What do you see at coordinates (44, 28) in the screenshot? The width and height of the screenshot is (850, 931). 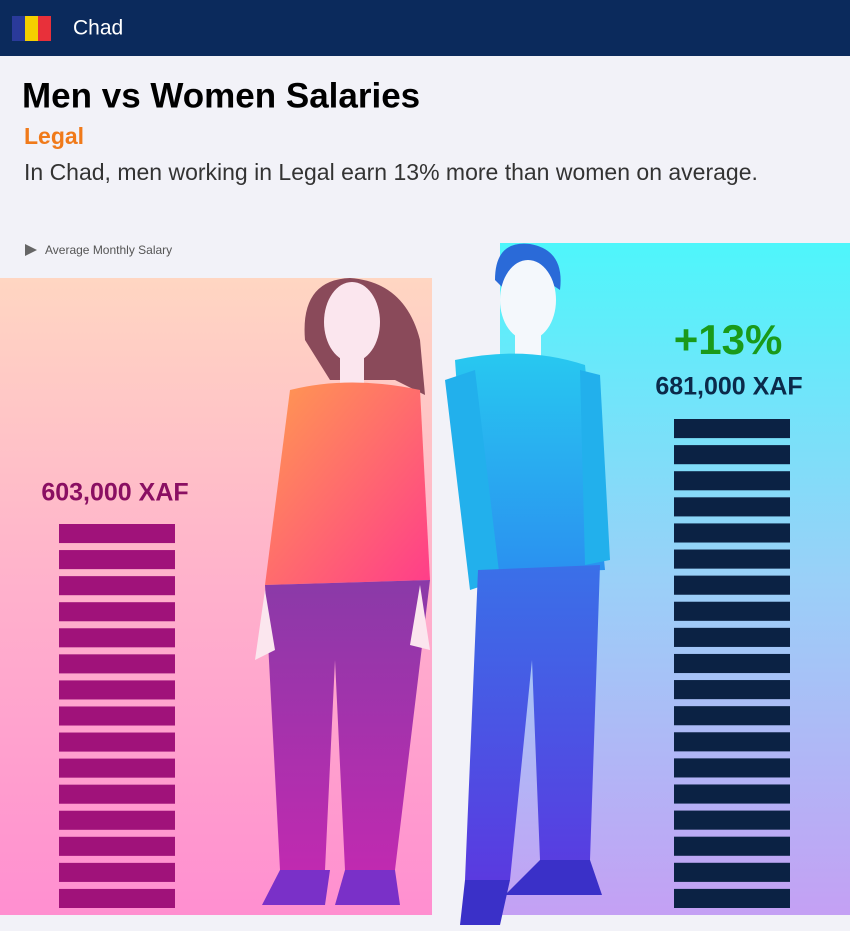 I see `flag-red` at bounding box center [44, 28].